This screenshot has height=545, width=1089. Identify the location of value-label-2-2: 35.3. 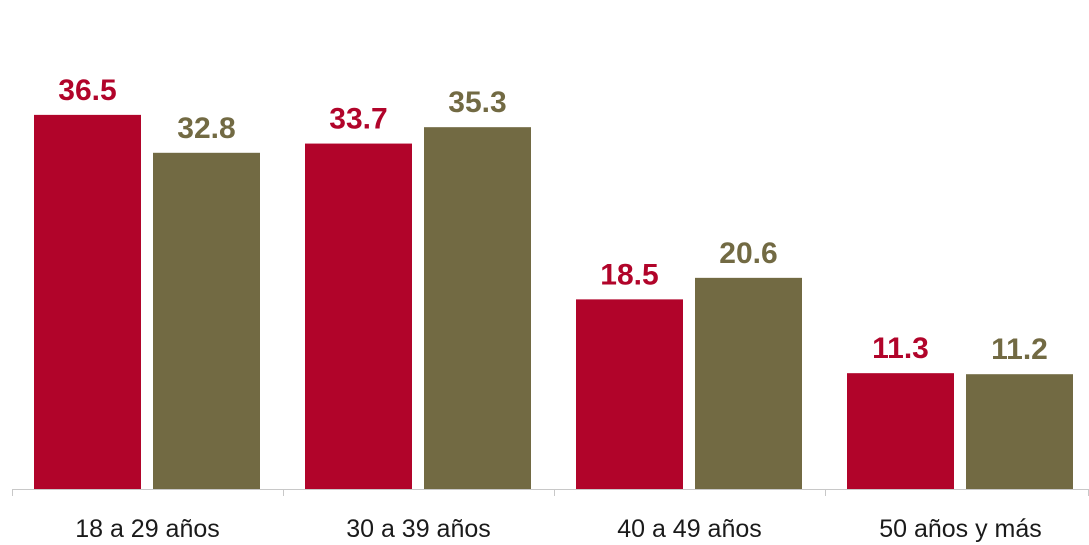
(477, 102).